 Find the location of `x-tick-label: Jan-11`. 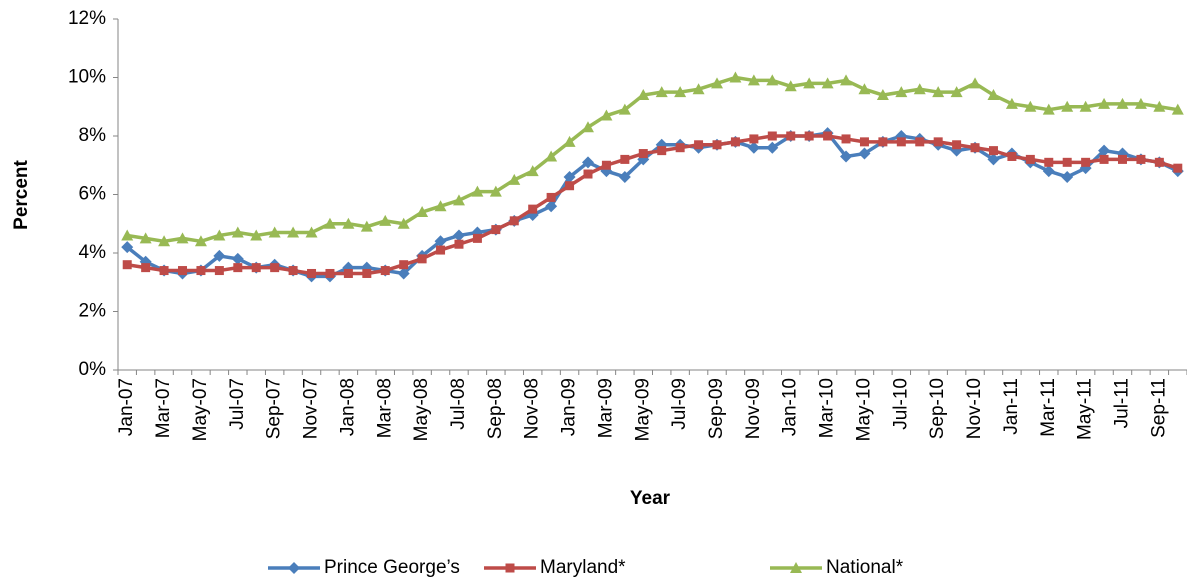

x-tick-label: Jan-11 is located at coordinates (1011, 406).